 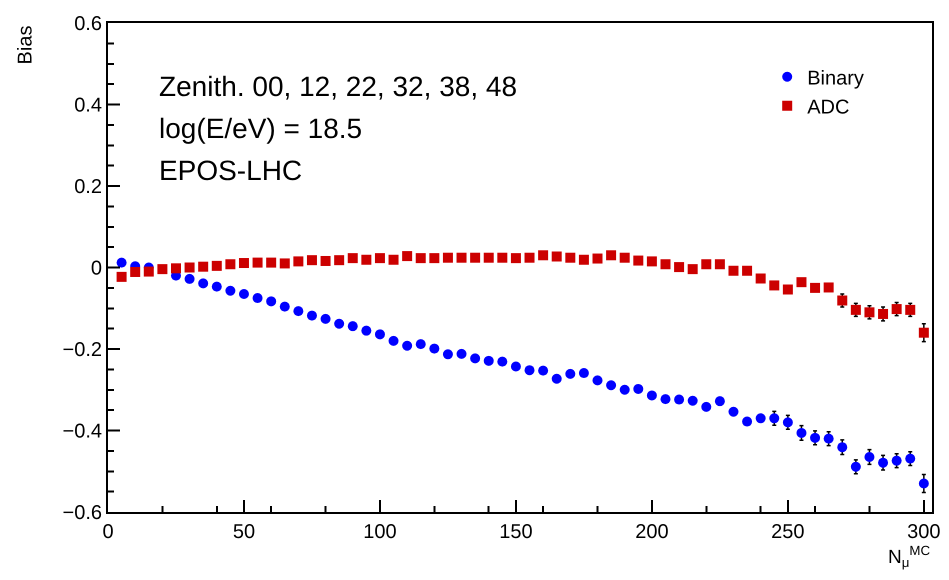 I want to click on annotation: EPOS-LHC, so click(x=230, y=170).